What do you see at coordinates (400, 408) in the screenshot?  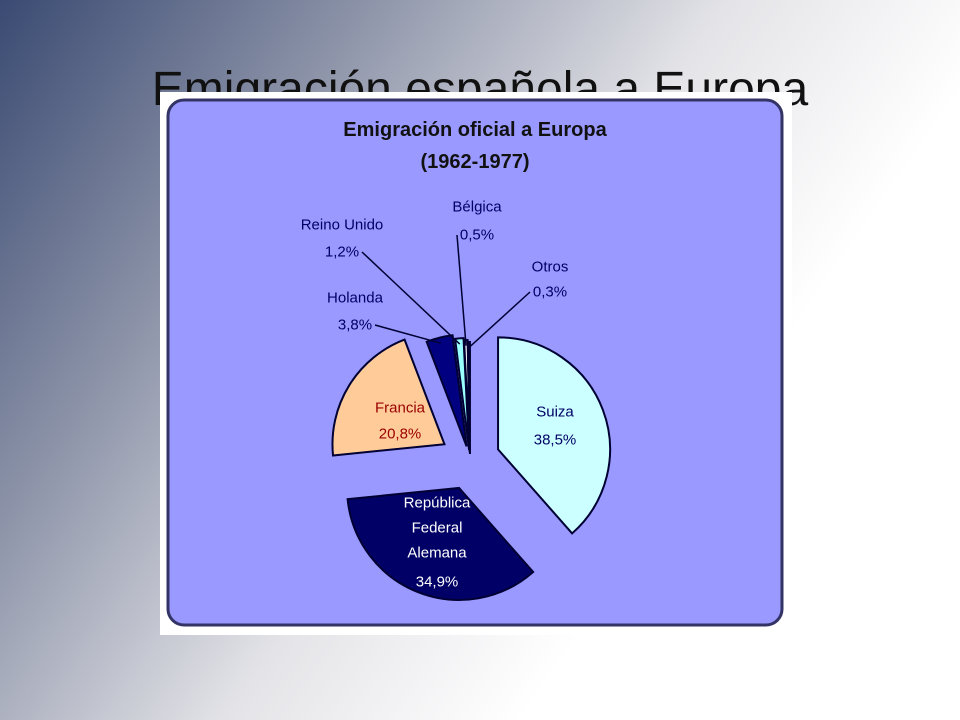 I see `slice-label: Francia` at bounding box center [400, 408].